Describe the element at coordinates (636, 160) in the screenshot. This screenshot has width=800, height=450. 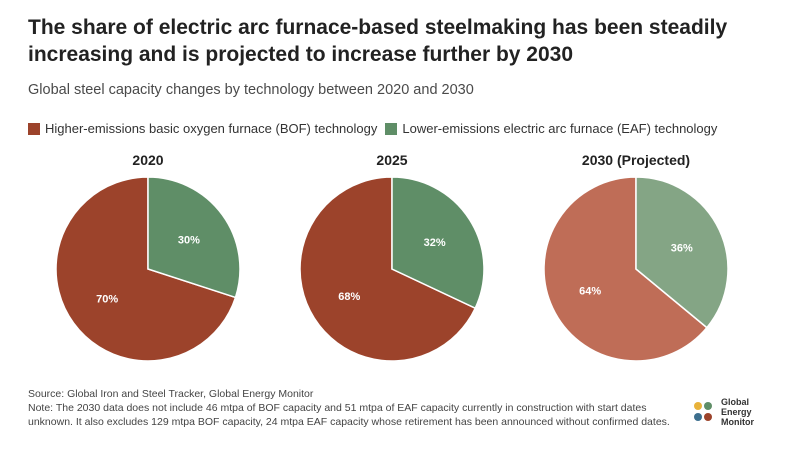
I see `pie-3-title: 2030 (Projected)` at that location.